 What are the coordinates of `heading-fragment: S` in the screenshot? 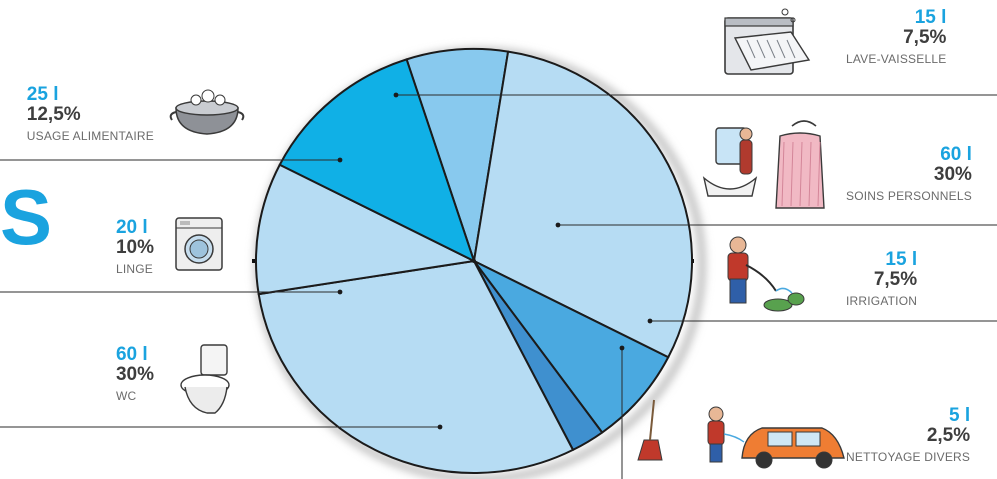 It's located at (26, 217).